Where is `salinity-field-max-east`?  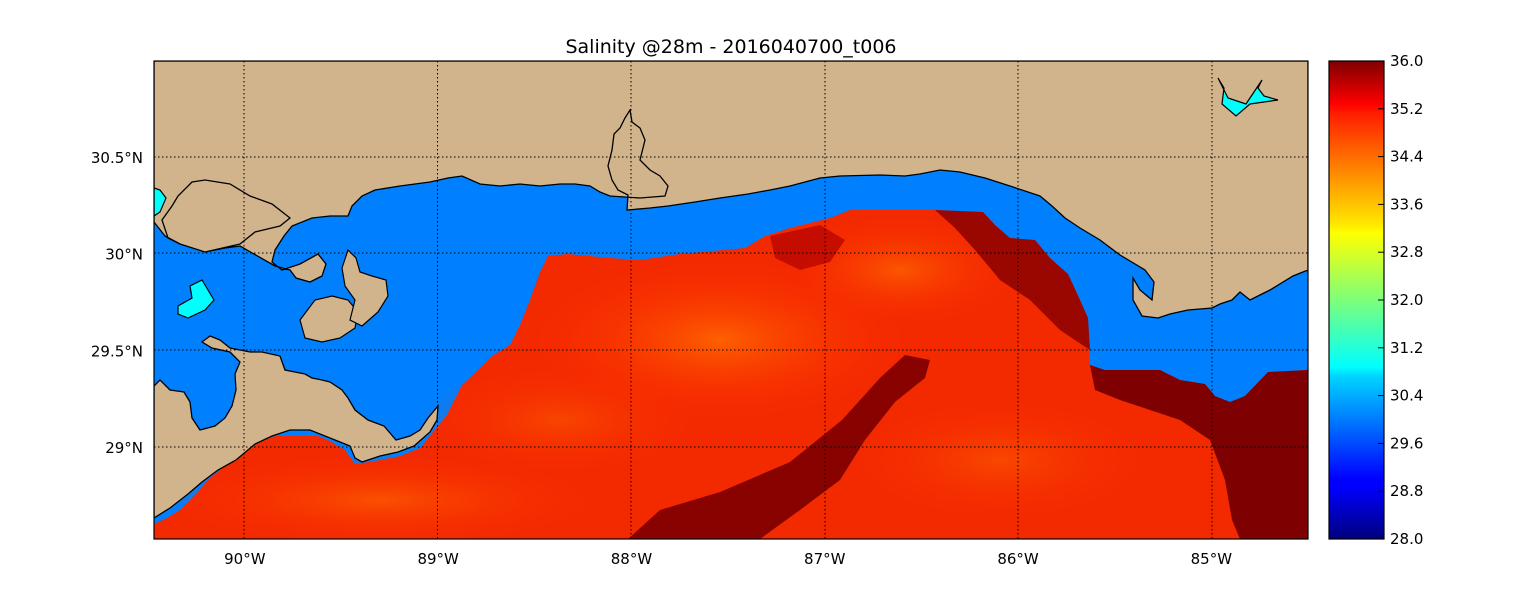
salinity-field-max-east is located at coordinates (1199, 452).